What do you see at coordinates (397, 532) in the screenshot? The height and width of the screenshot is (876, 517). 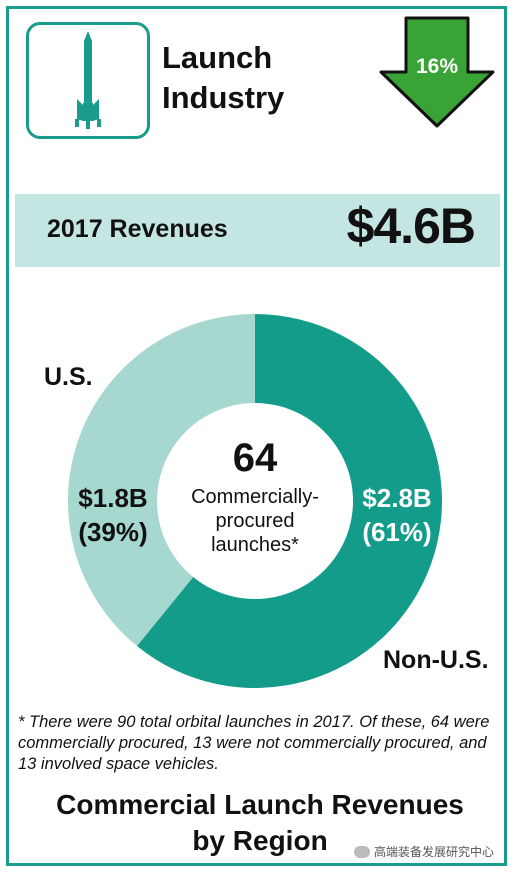 I see `slice-value-non-us-percent: (61%)` at bounding box center [397, 532].